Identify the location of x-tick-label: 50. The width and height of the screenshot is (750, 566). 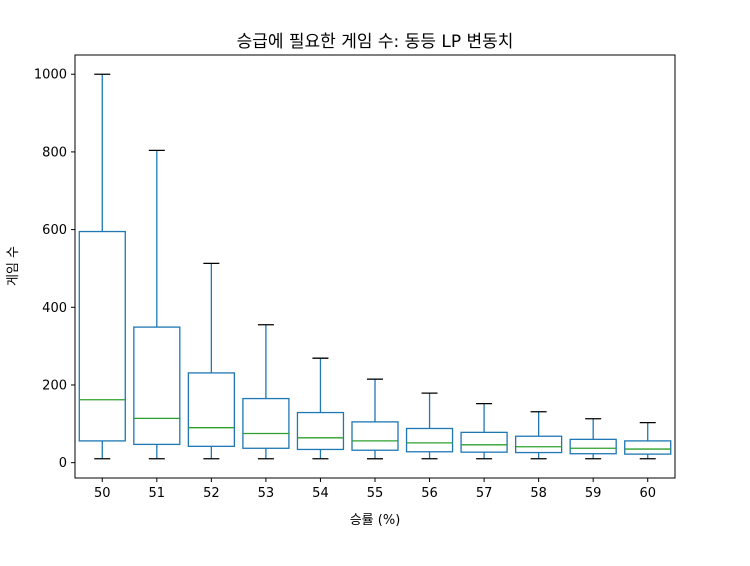
(102, 493).